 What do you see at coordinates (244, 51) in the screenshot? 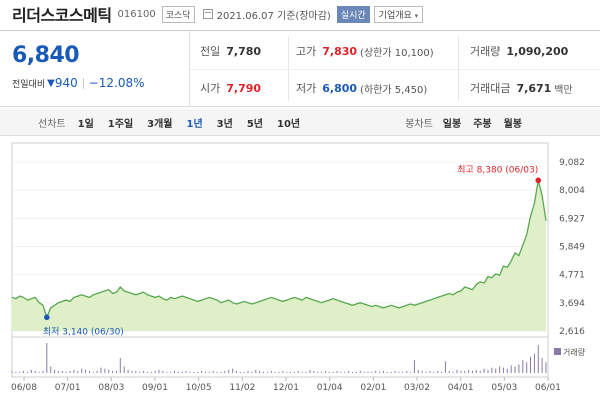
I see `prev-close-value: 7,780` at bounding box center [244, 51].